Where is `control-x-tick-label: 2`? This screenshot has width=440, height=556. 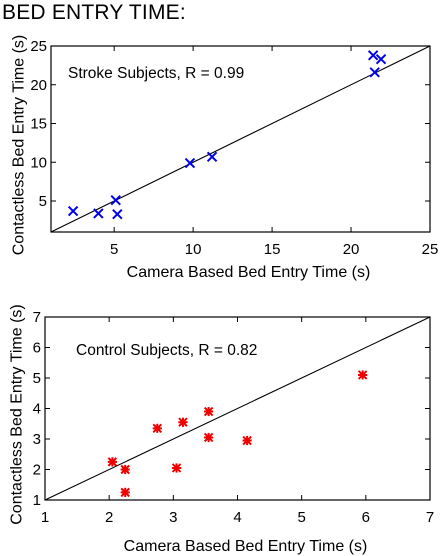
control-x-tick-label: 2 is located at coordinates (109, 517).